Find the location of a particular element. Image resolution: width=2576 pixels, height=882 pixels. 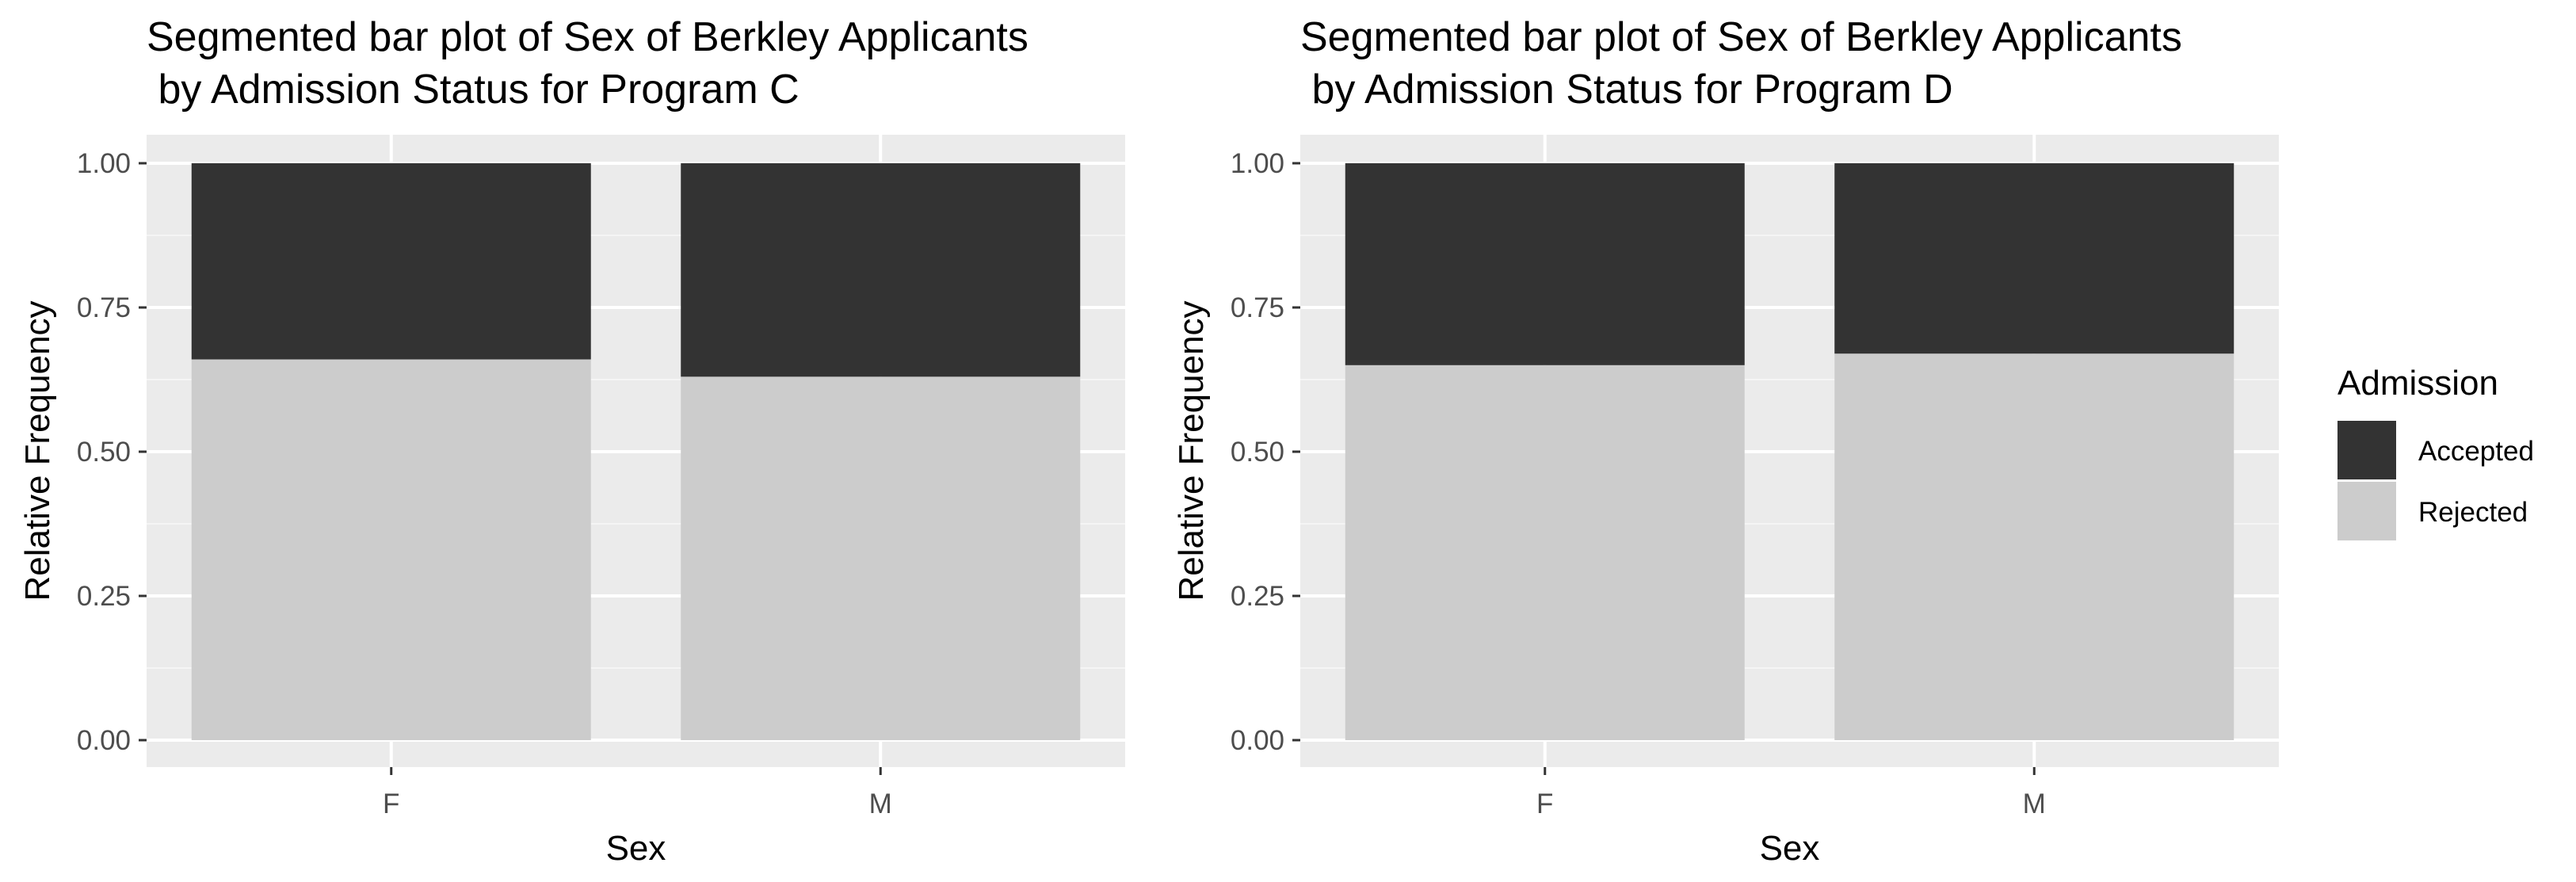

legend-title: Admission is located at coordinates (2417, 383).